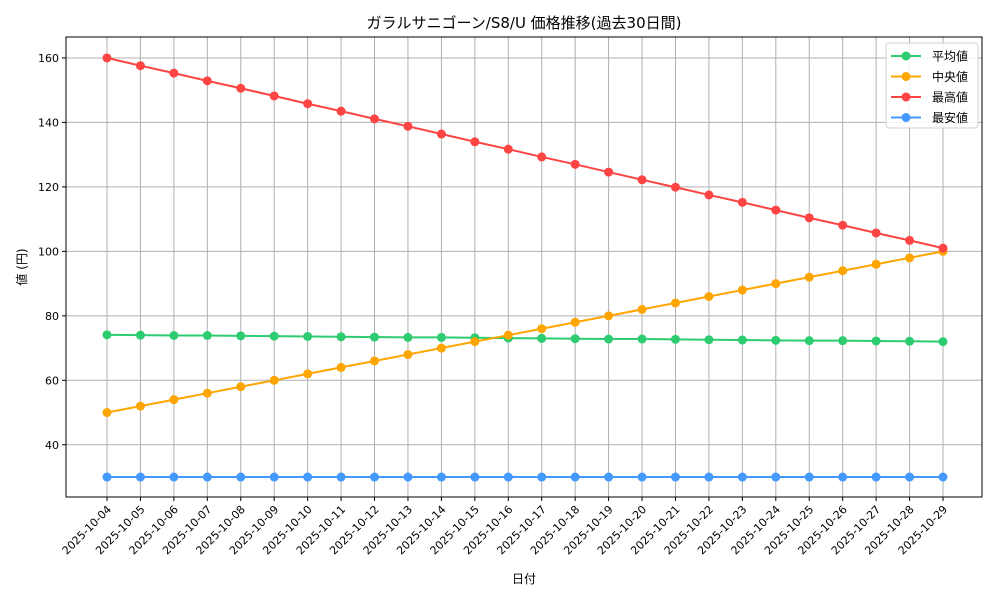 The height and width of the screenshot is (604, 1000). I want to click on y-tick-label: 100, so click(48, 251).